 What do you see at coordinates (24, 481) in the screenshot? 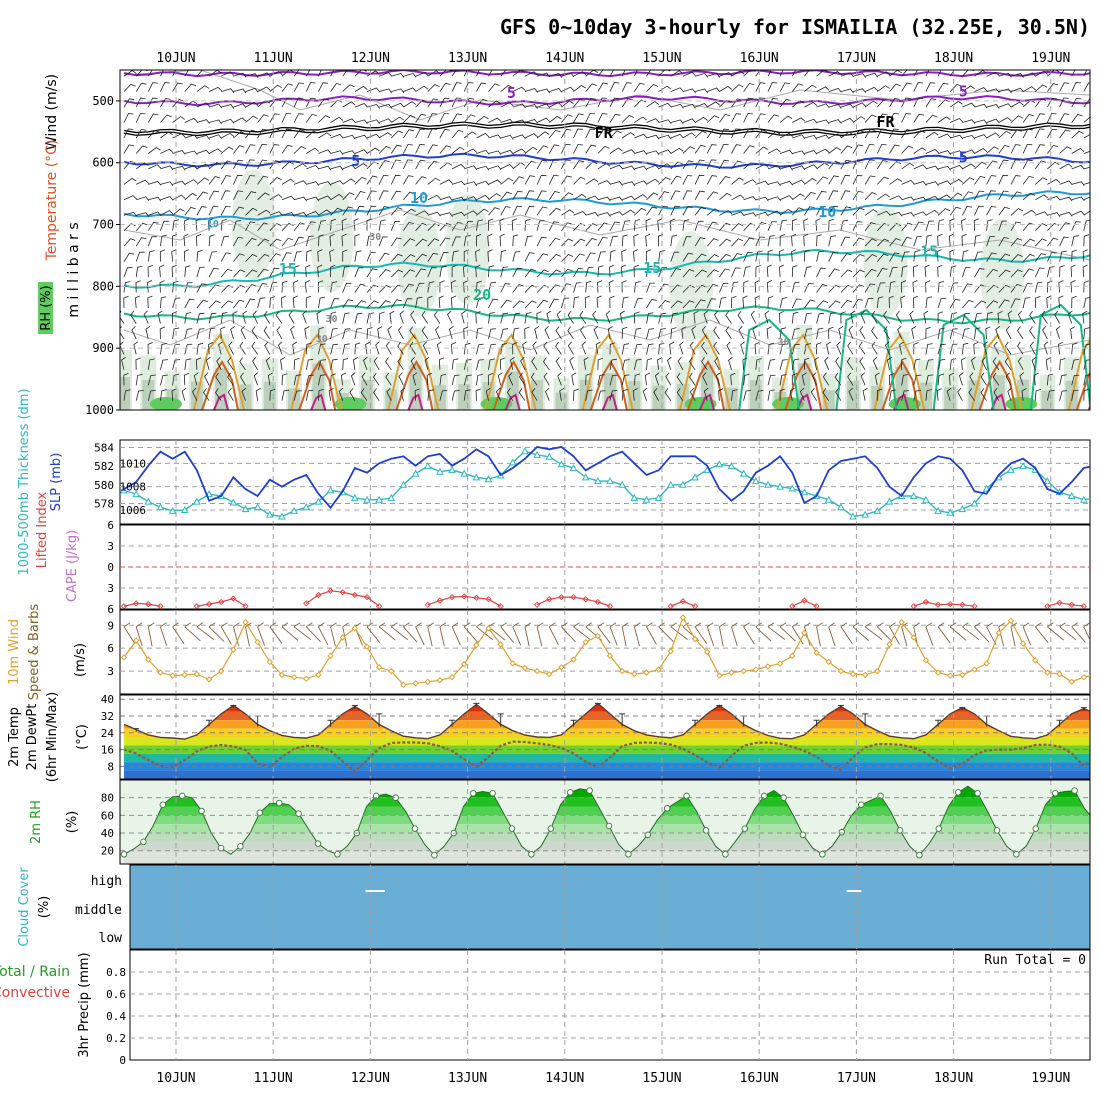
I see `slp-left-label-thickness: 1000-500mb Thickness (dm)` at bounding box center [24, 481].